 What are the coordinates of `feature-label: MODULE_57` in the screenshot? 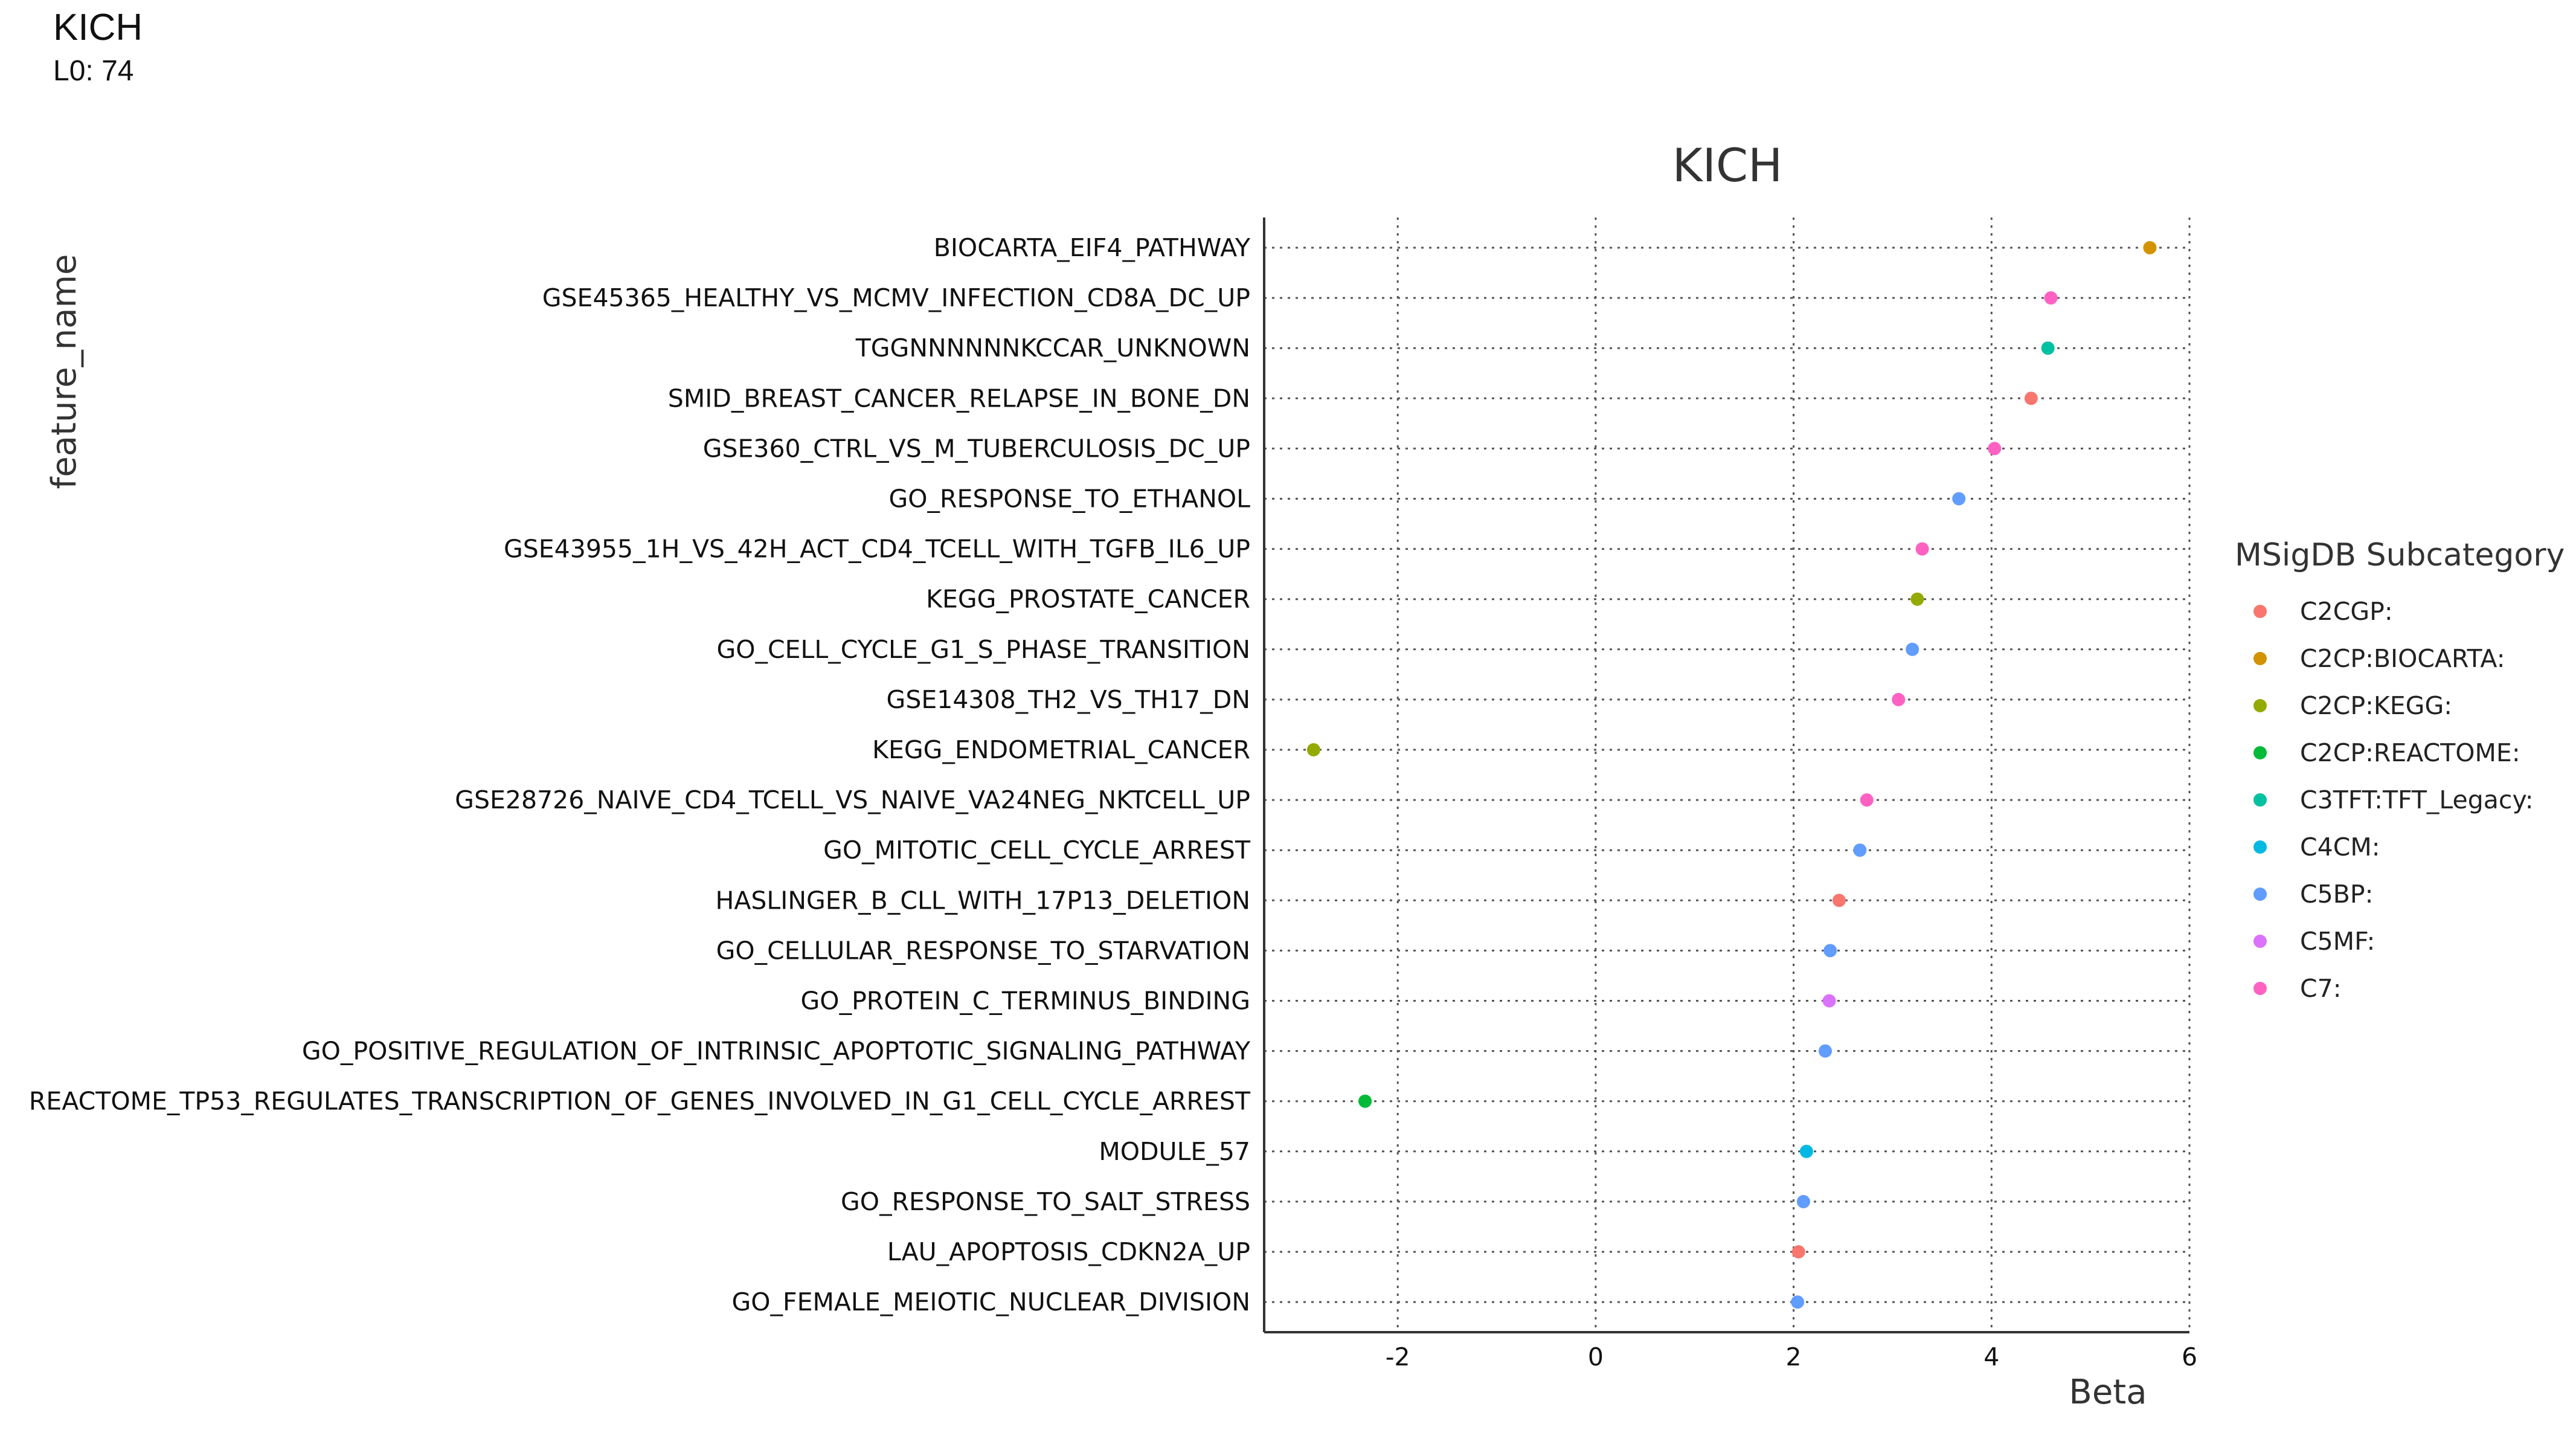 It's located at (1174, 1151).